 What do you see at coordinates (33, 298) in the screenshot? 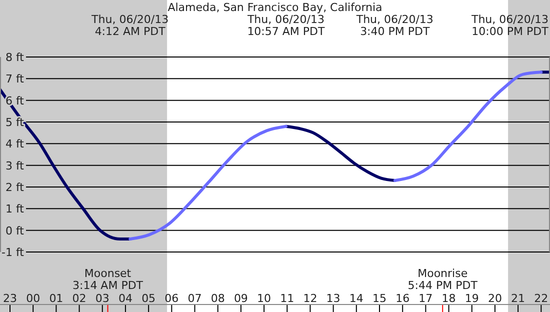
I see `x-tick-label: 00` at bounding box center [33, 298].